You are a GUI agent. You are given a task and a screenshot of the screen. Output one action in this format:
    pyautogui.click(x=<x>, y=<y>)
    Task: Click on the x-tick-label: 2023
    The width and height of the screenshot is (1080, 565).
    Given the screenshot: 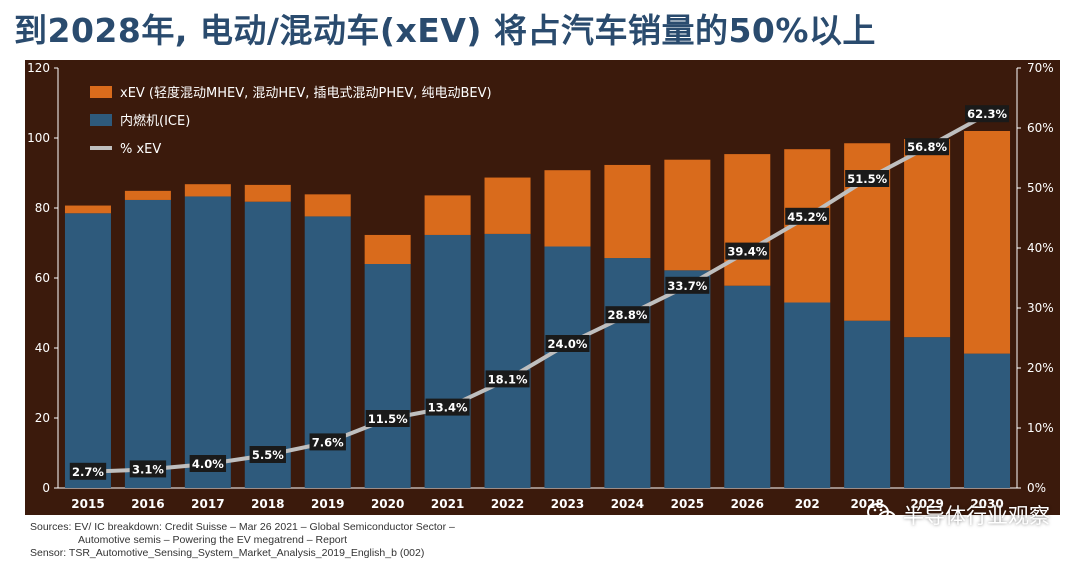 What is the action you would take?
    pyautogui.click(x=567, y=504)
    